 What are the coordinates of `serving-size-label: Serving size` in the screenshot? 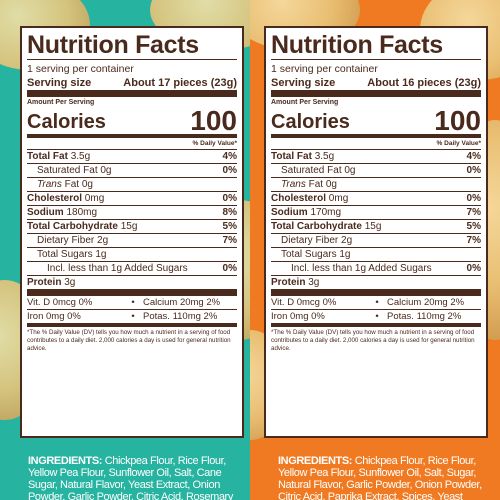 It's located at (59, 83).